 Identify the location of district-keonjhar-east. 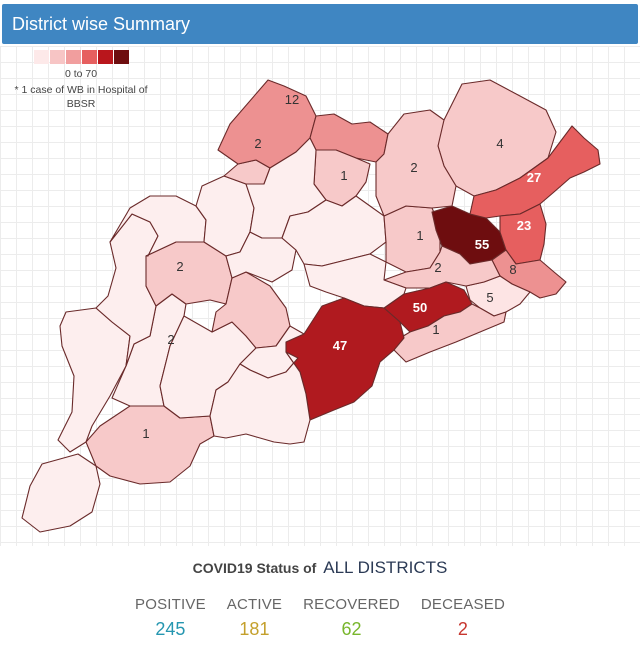
(416, 163).